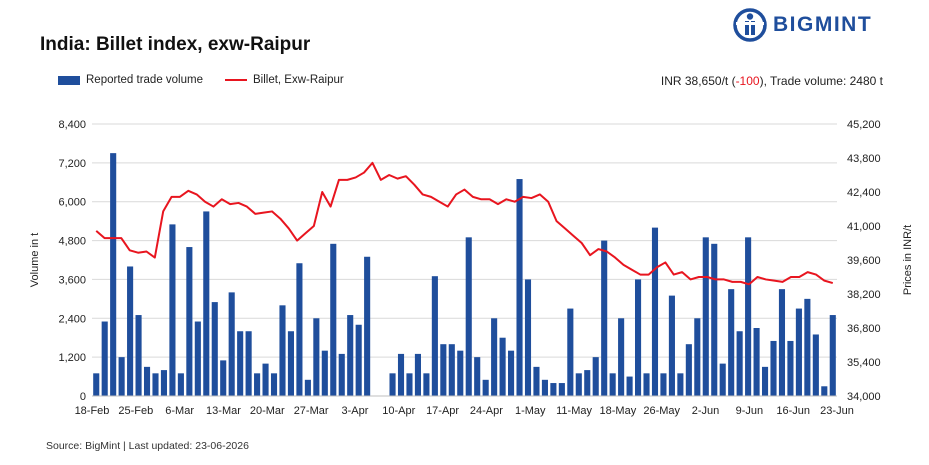 The width and height of the screenshot is (929, 465). Describe the element at coordinates (864, 397) in the screenshot. I see `y2-tick-label: 34,000` at that location.